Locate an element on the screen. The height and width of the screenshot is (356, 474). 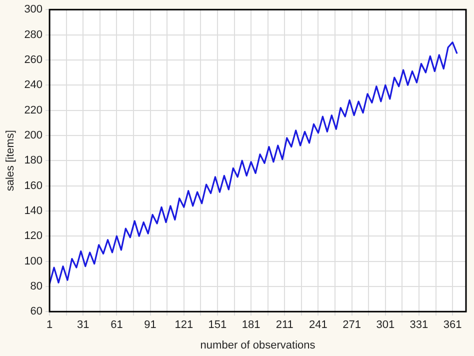
y-tick-label: 100 is located at coordinates (33, 261).